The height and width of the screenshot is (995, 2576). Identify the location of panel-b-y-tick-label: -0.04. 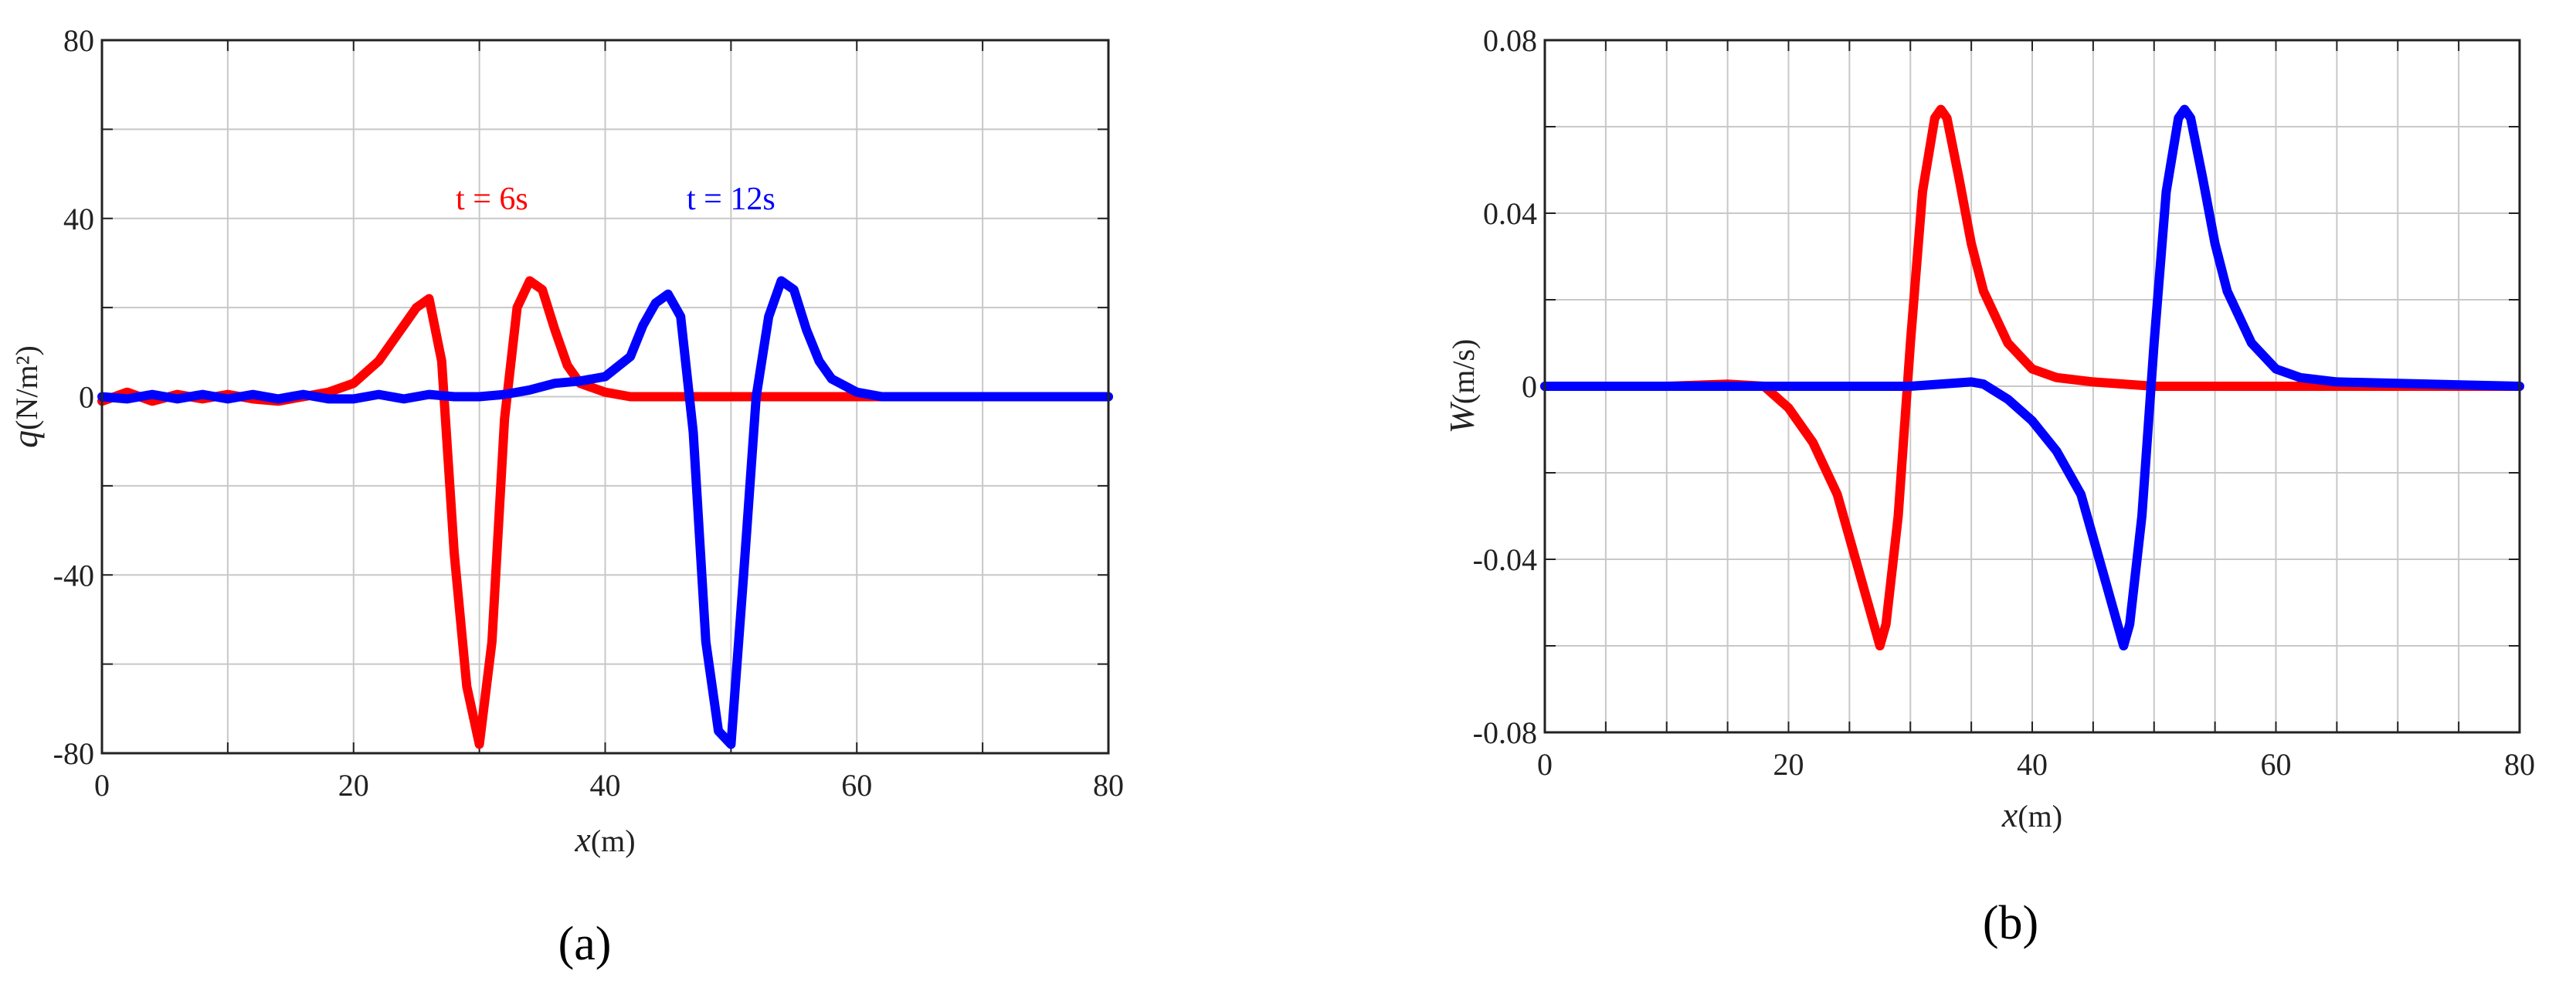
(1505, 559).